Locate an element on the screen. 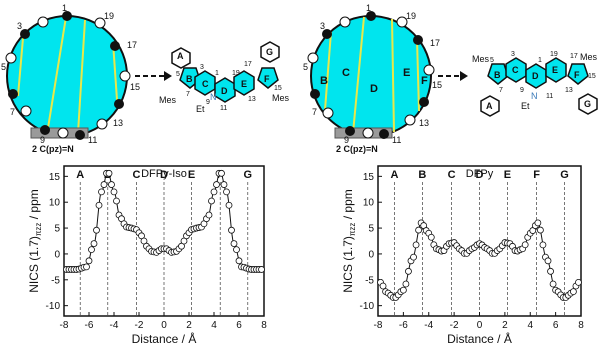 The height and width of the screenshot is (352, 606). ring-marker-label: D is located at coordinates (164, 175).